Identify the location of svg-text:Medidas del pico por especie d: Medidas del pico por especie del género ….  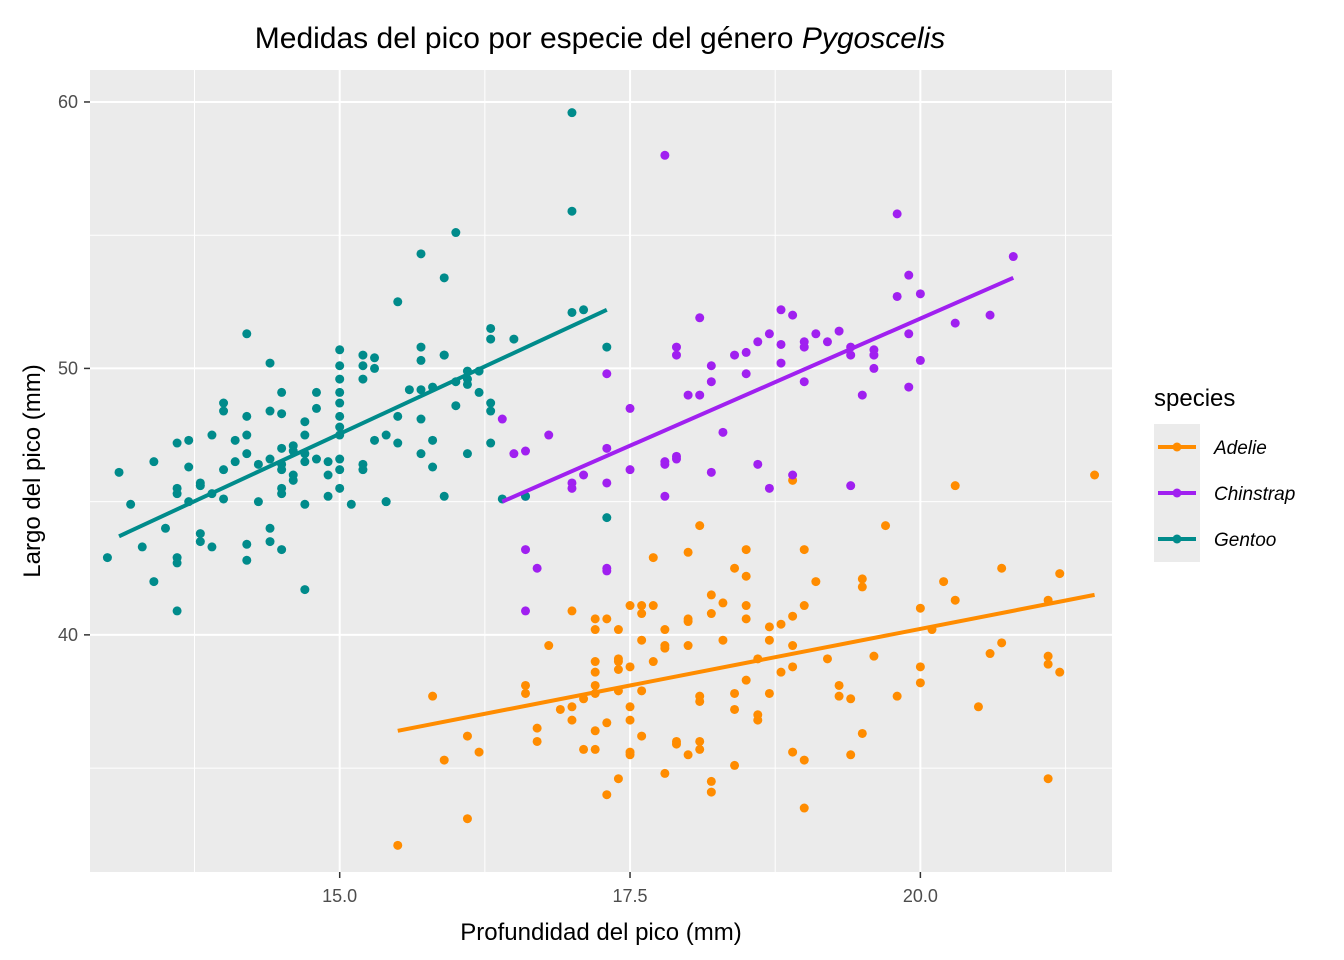
(600, 38).